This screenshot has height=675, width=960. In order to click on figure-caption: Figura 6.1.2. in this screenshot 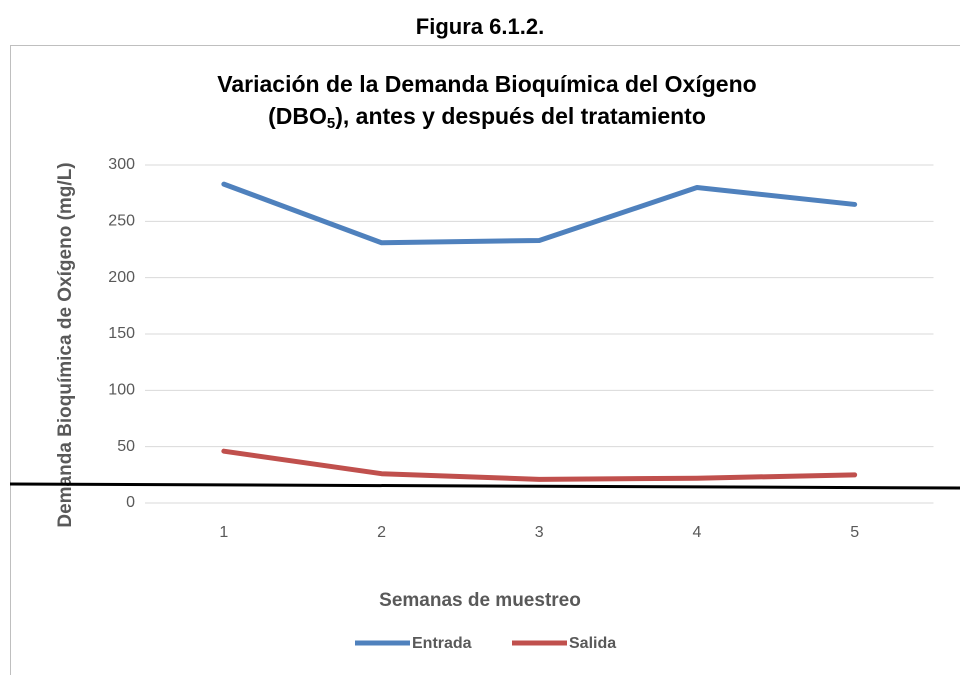, I will do `click(480, 26)`.